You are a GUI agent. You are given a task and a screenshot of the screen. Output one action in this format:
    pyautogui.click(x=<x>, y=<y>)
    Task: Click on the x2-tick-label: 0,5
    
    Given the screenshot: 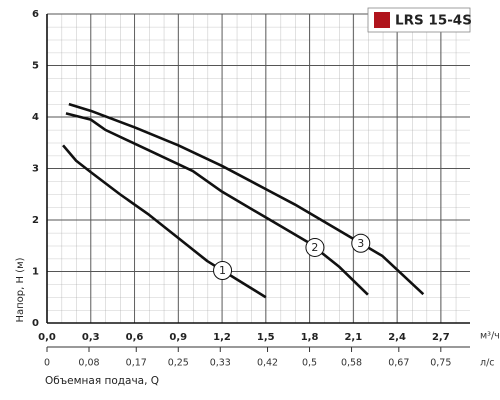 What is the action you would take?
    pyautogui.click(x=309, y=363)
    